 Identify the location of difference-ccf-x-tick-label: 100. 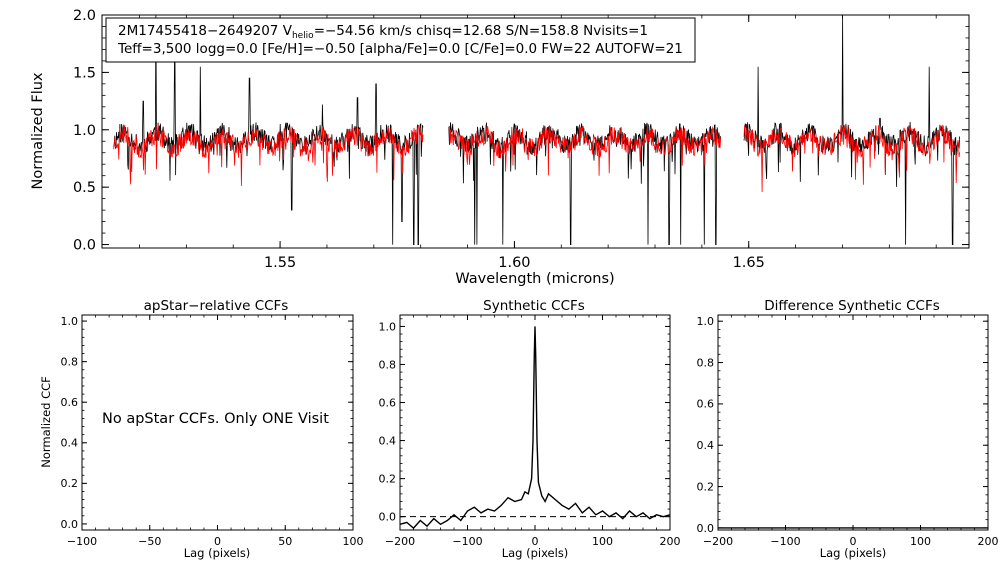
(920, 541).